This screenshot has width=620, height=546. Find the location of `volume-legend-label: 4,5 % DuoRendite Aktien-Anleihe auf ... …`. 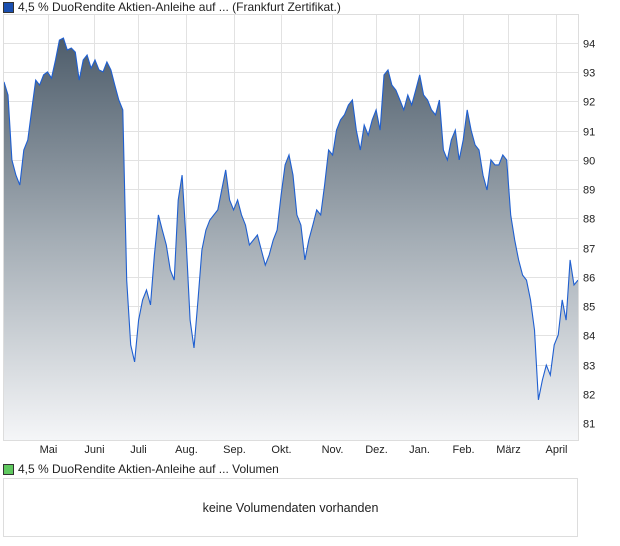

volume-legend-label: 4,5 % DuoRendite Aktien-Anleihe auf ... … is located at coordinates (148, 469).